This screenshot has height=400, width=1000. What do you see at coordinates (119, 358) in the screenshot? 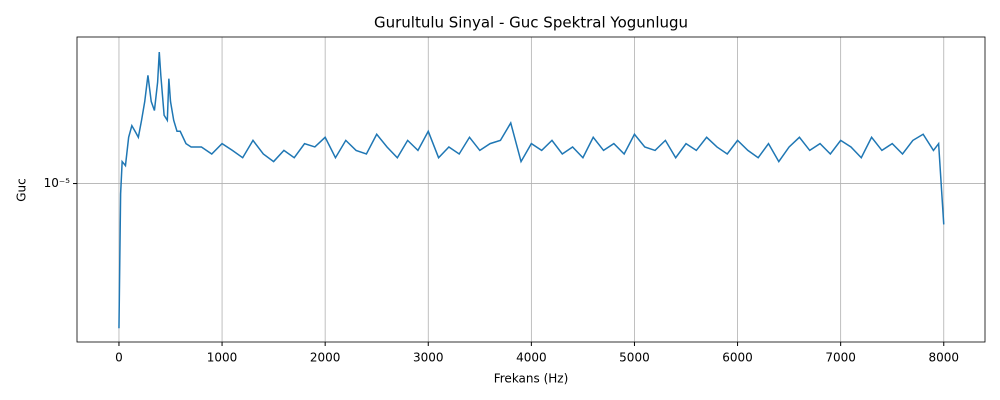
I see `x-tick-label: 0` at bounding box center [119, 358].